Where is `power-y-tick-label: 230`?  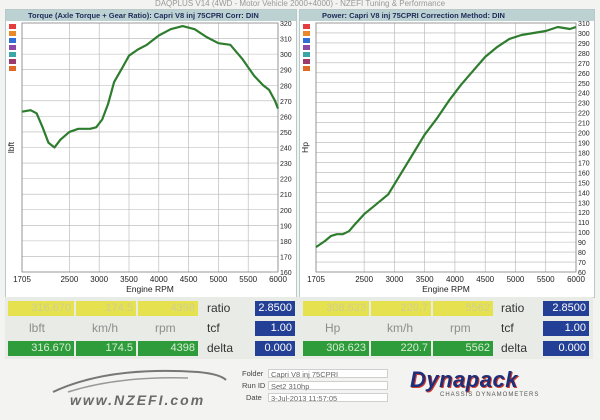 power-y-tick-label: 230 is located at coordinates (584, 104).